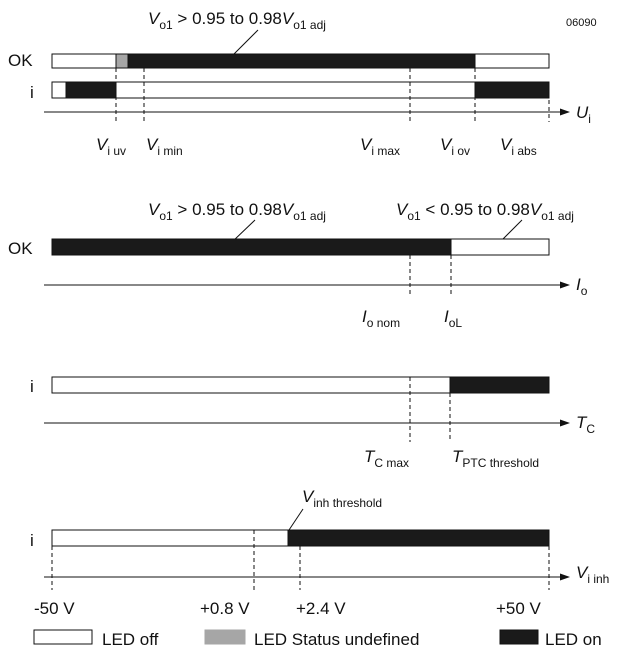 The width and height of the screenshot is (617, 656). I want to click on panel1-top-label: Vo1 > 0.95 to 0.98Vo1 adj, so click(237, 20).